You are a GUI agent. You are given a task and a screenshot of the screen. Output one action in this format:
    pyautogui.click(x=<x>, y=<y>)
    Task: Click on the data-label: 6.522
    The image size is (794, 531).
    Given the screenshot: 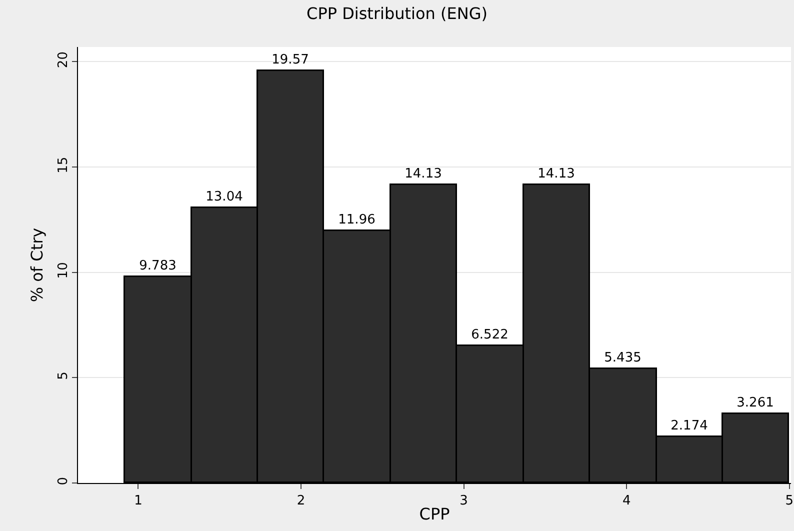 What is the action you would take?
    pyautogui.click(x=489, y=334)
    